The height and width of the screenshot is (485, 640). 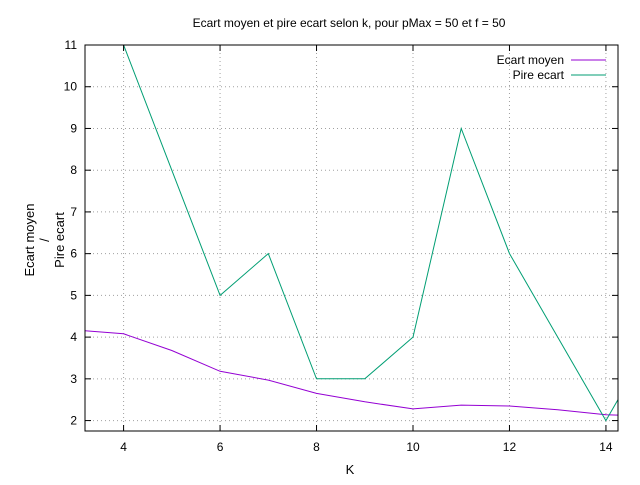 What do you see at coordinates (350, 469) in the screenshot?
I see `x-axis-label: K` at bounding box center [350, 469].